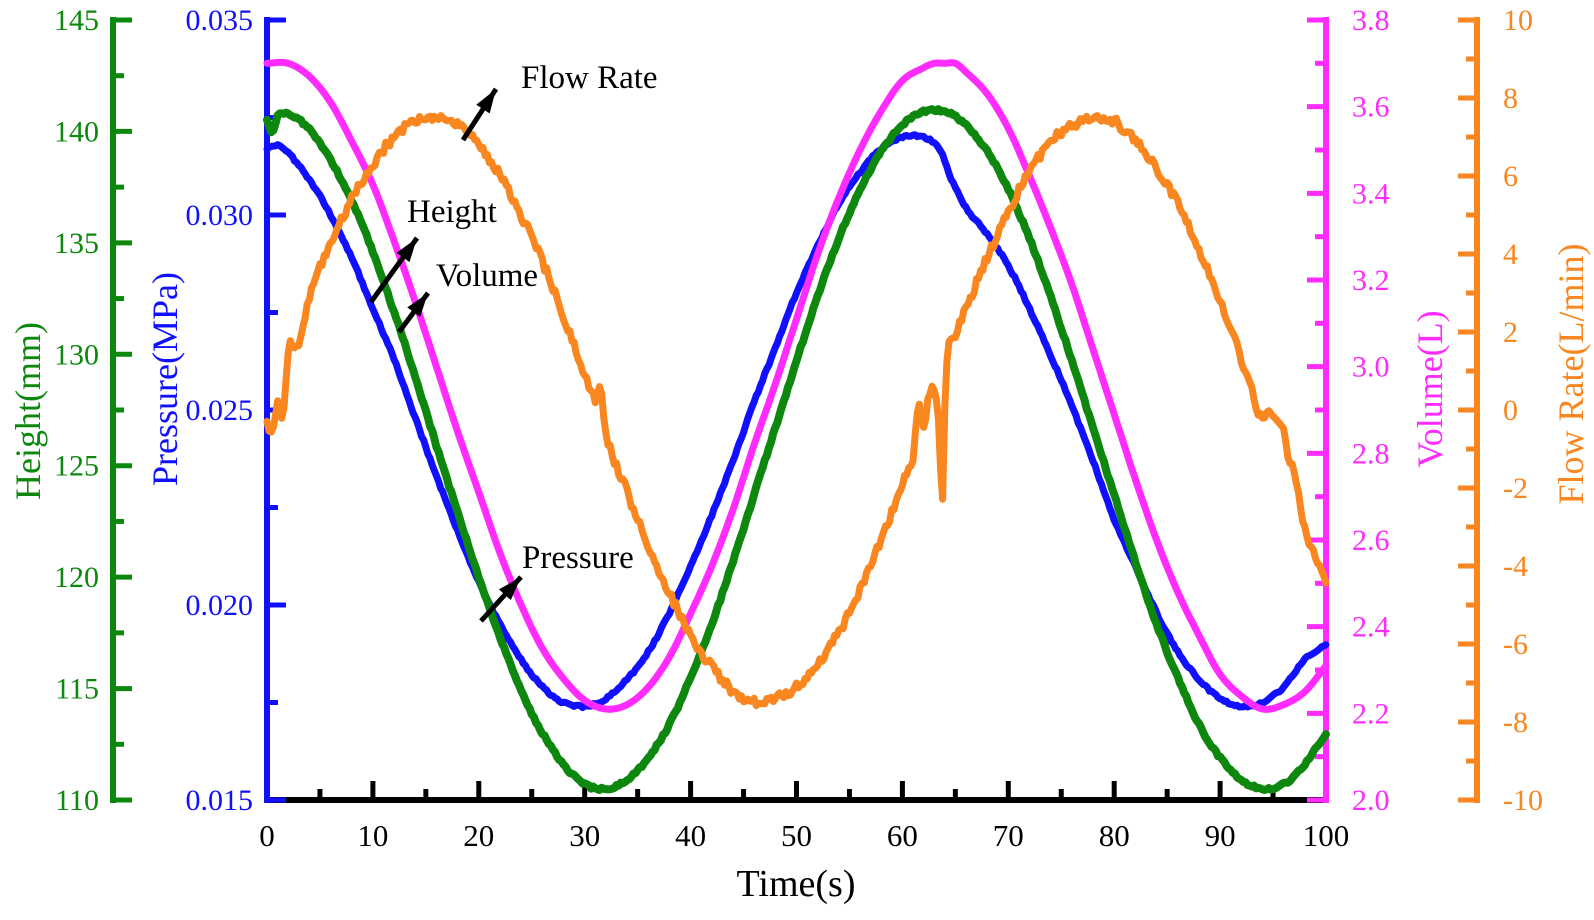 The height and width of the screenshot is (920, 1594). I want to click on height-tick-label: 115, so click(77, 689).